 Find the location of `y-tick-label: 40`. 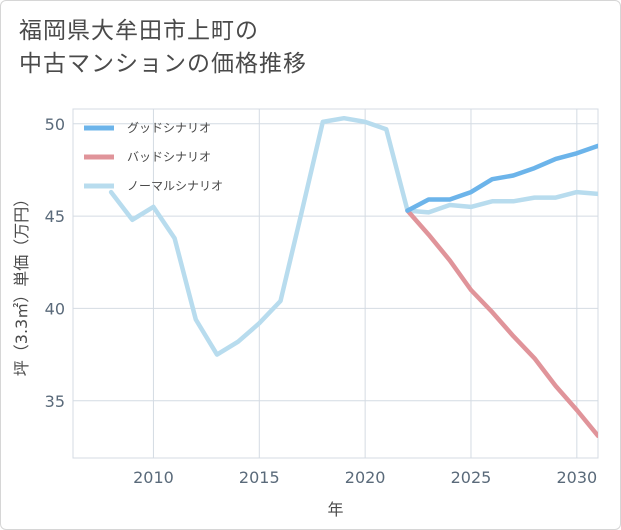

y-tick-label: 40 is located at coordinates (55, 308).